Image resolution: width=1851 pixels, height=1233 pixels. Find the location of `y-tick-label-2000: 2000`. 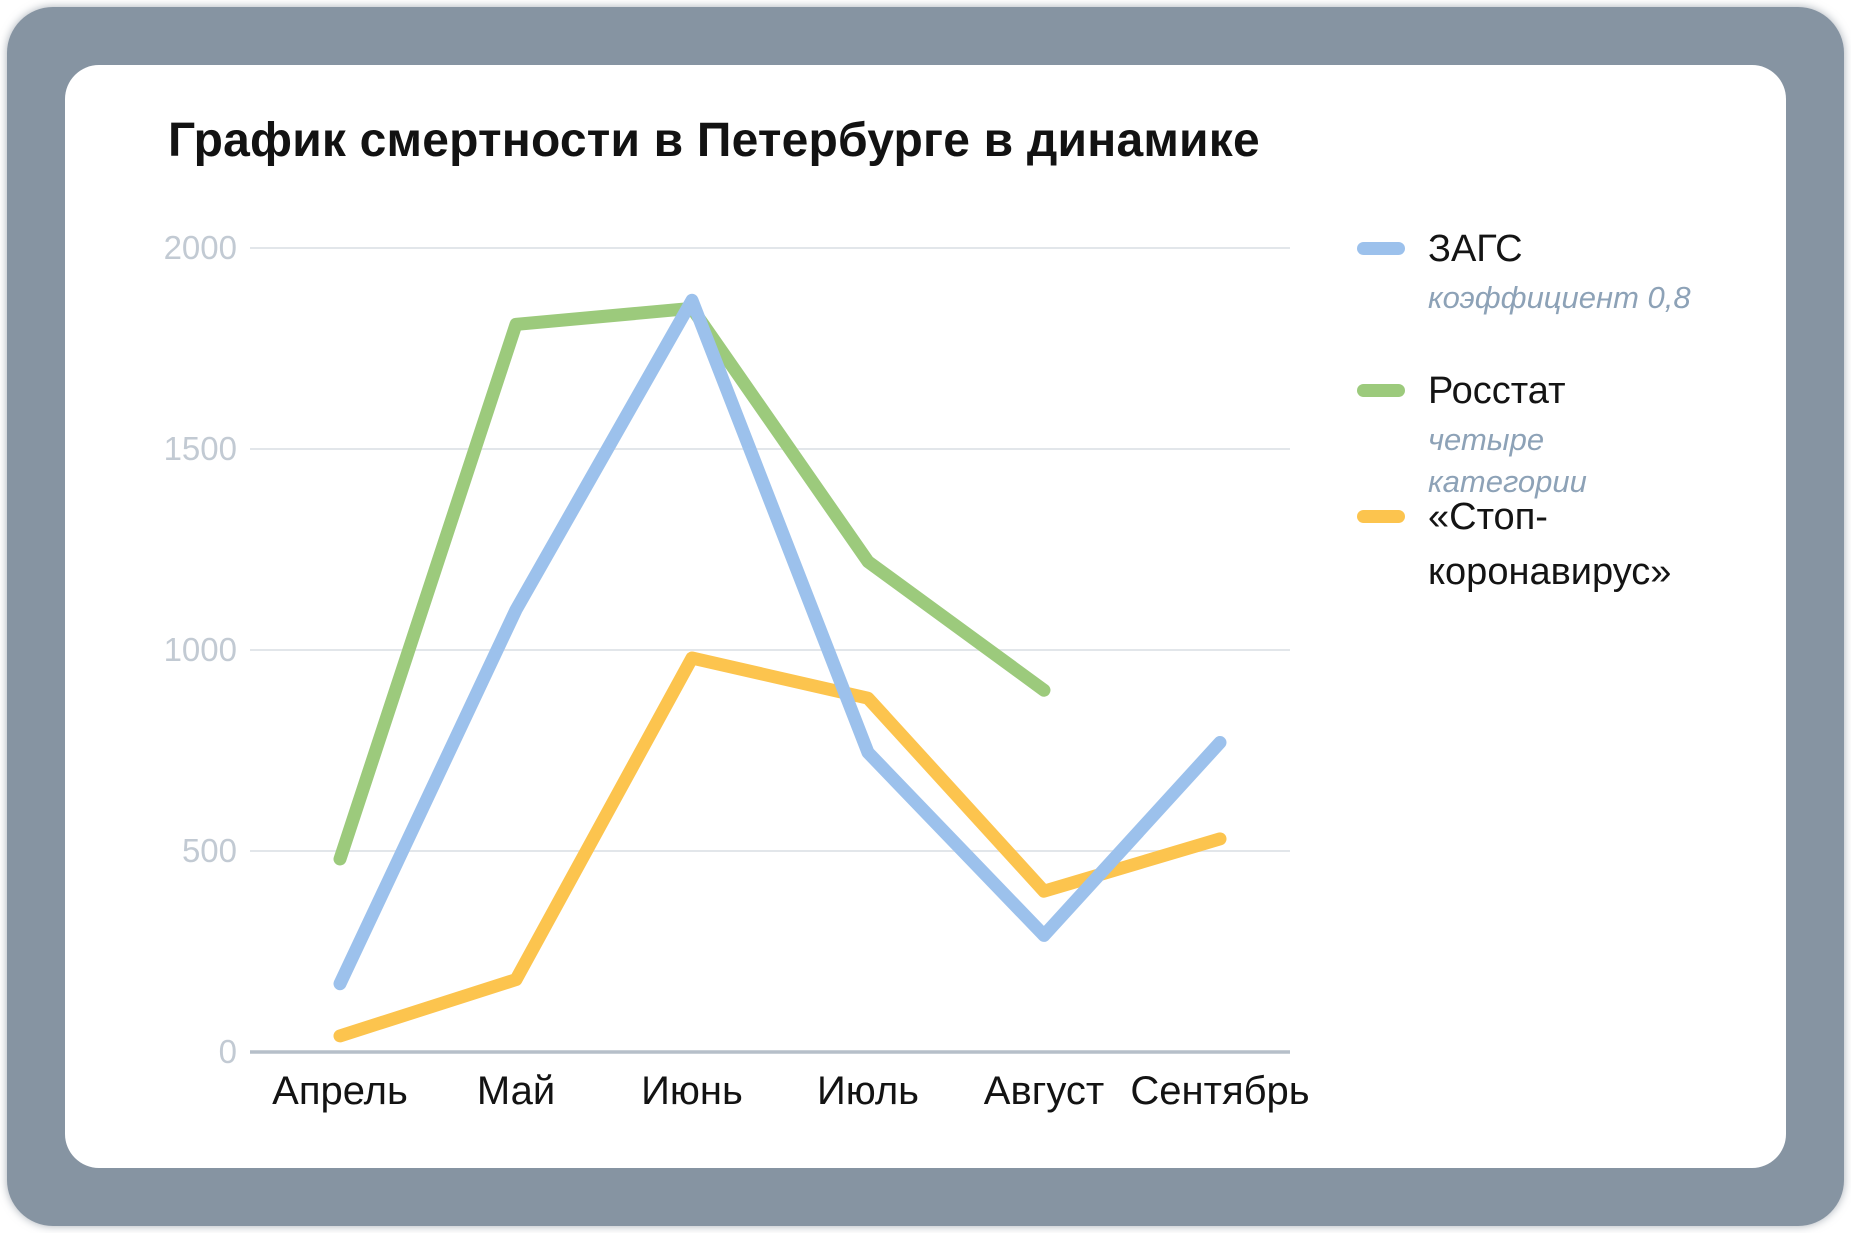

y-tick-label-2000: 2000 is located at coordinates (200, 247).